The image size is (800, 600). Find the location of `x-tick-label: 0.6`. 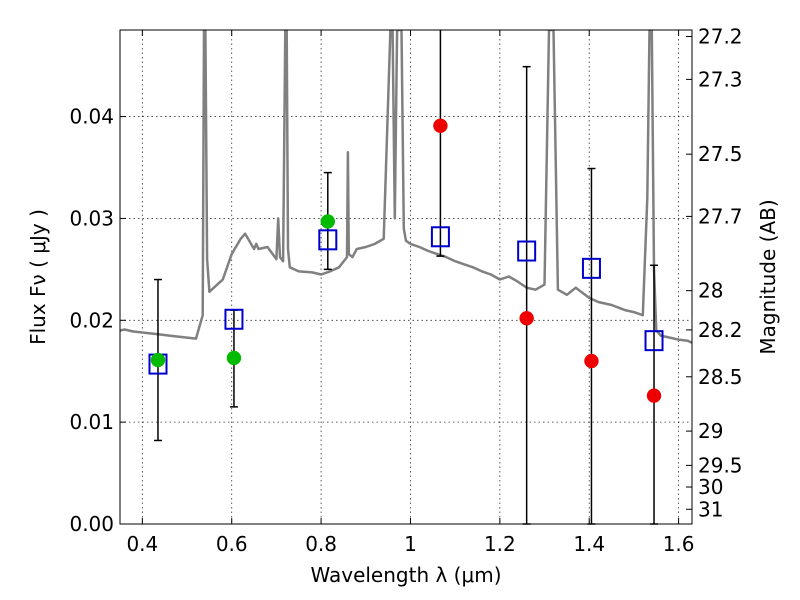

x-tick-label: 0.6 is located at coordinates (232, 544).